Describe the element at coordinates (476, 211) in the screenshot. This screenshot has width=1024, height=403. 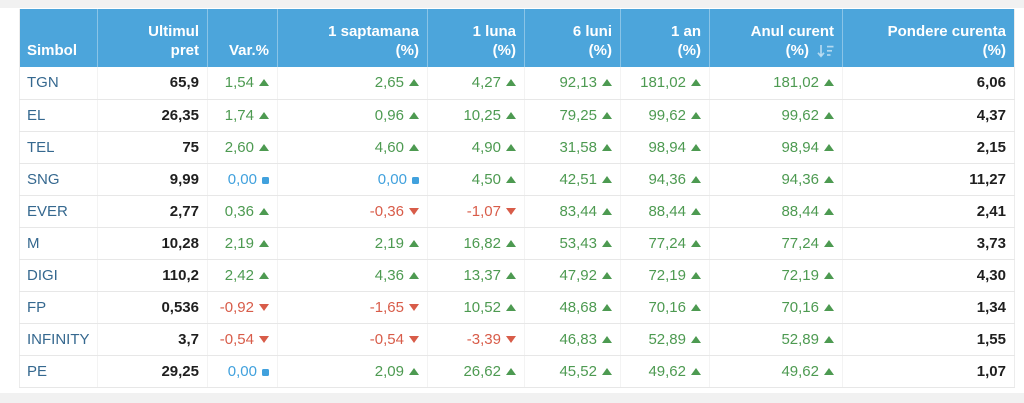
I see `m1-change-cell: -1,07` at that location.